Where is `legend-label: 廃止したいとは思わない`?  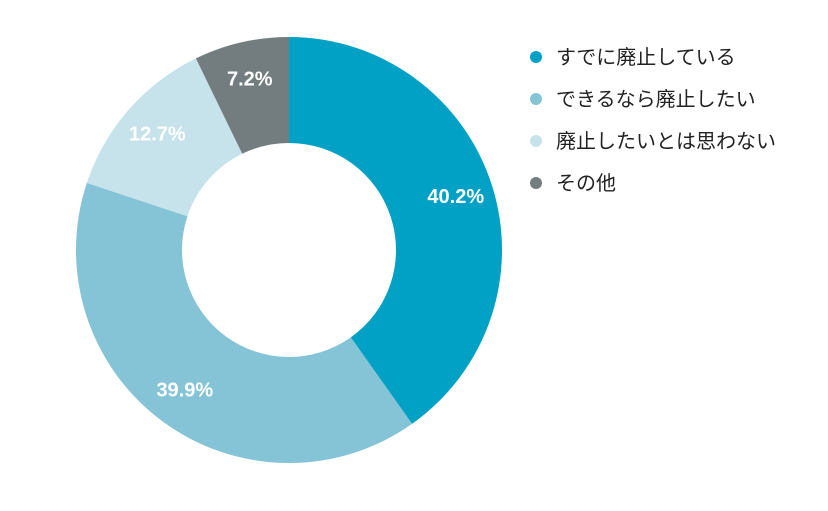
legend-label: 廃止したいとは思わない is located at coordinates (666, 141).